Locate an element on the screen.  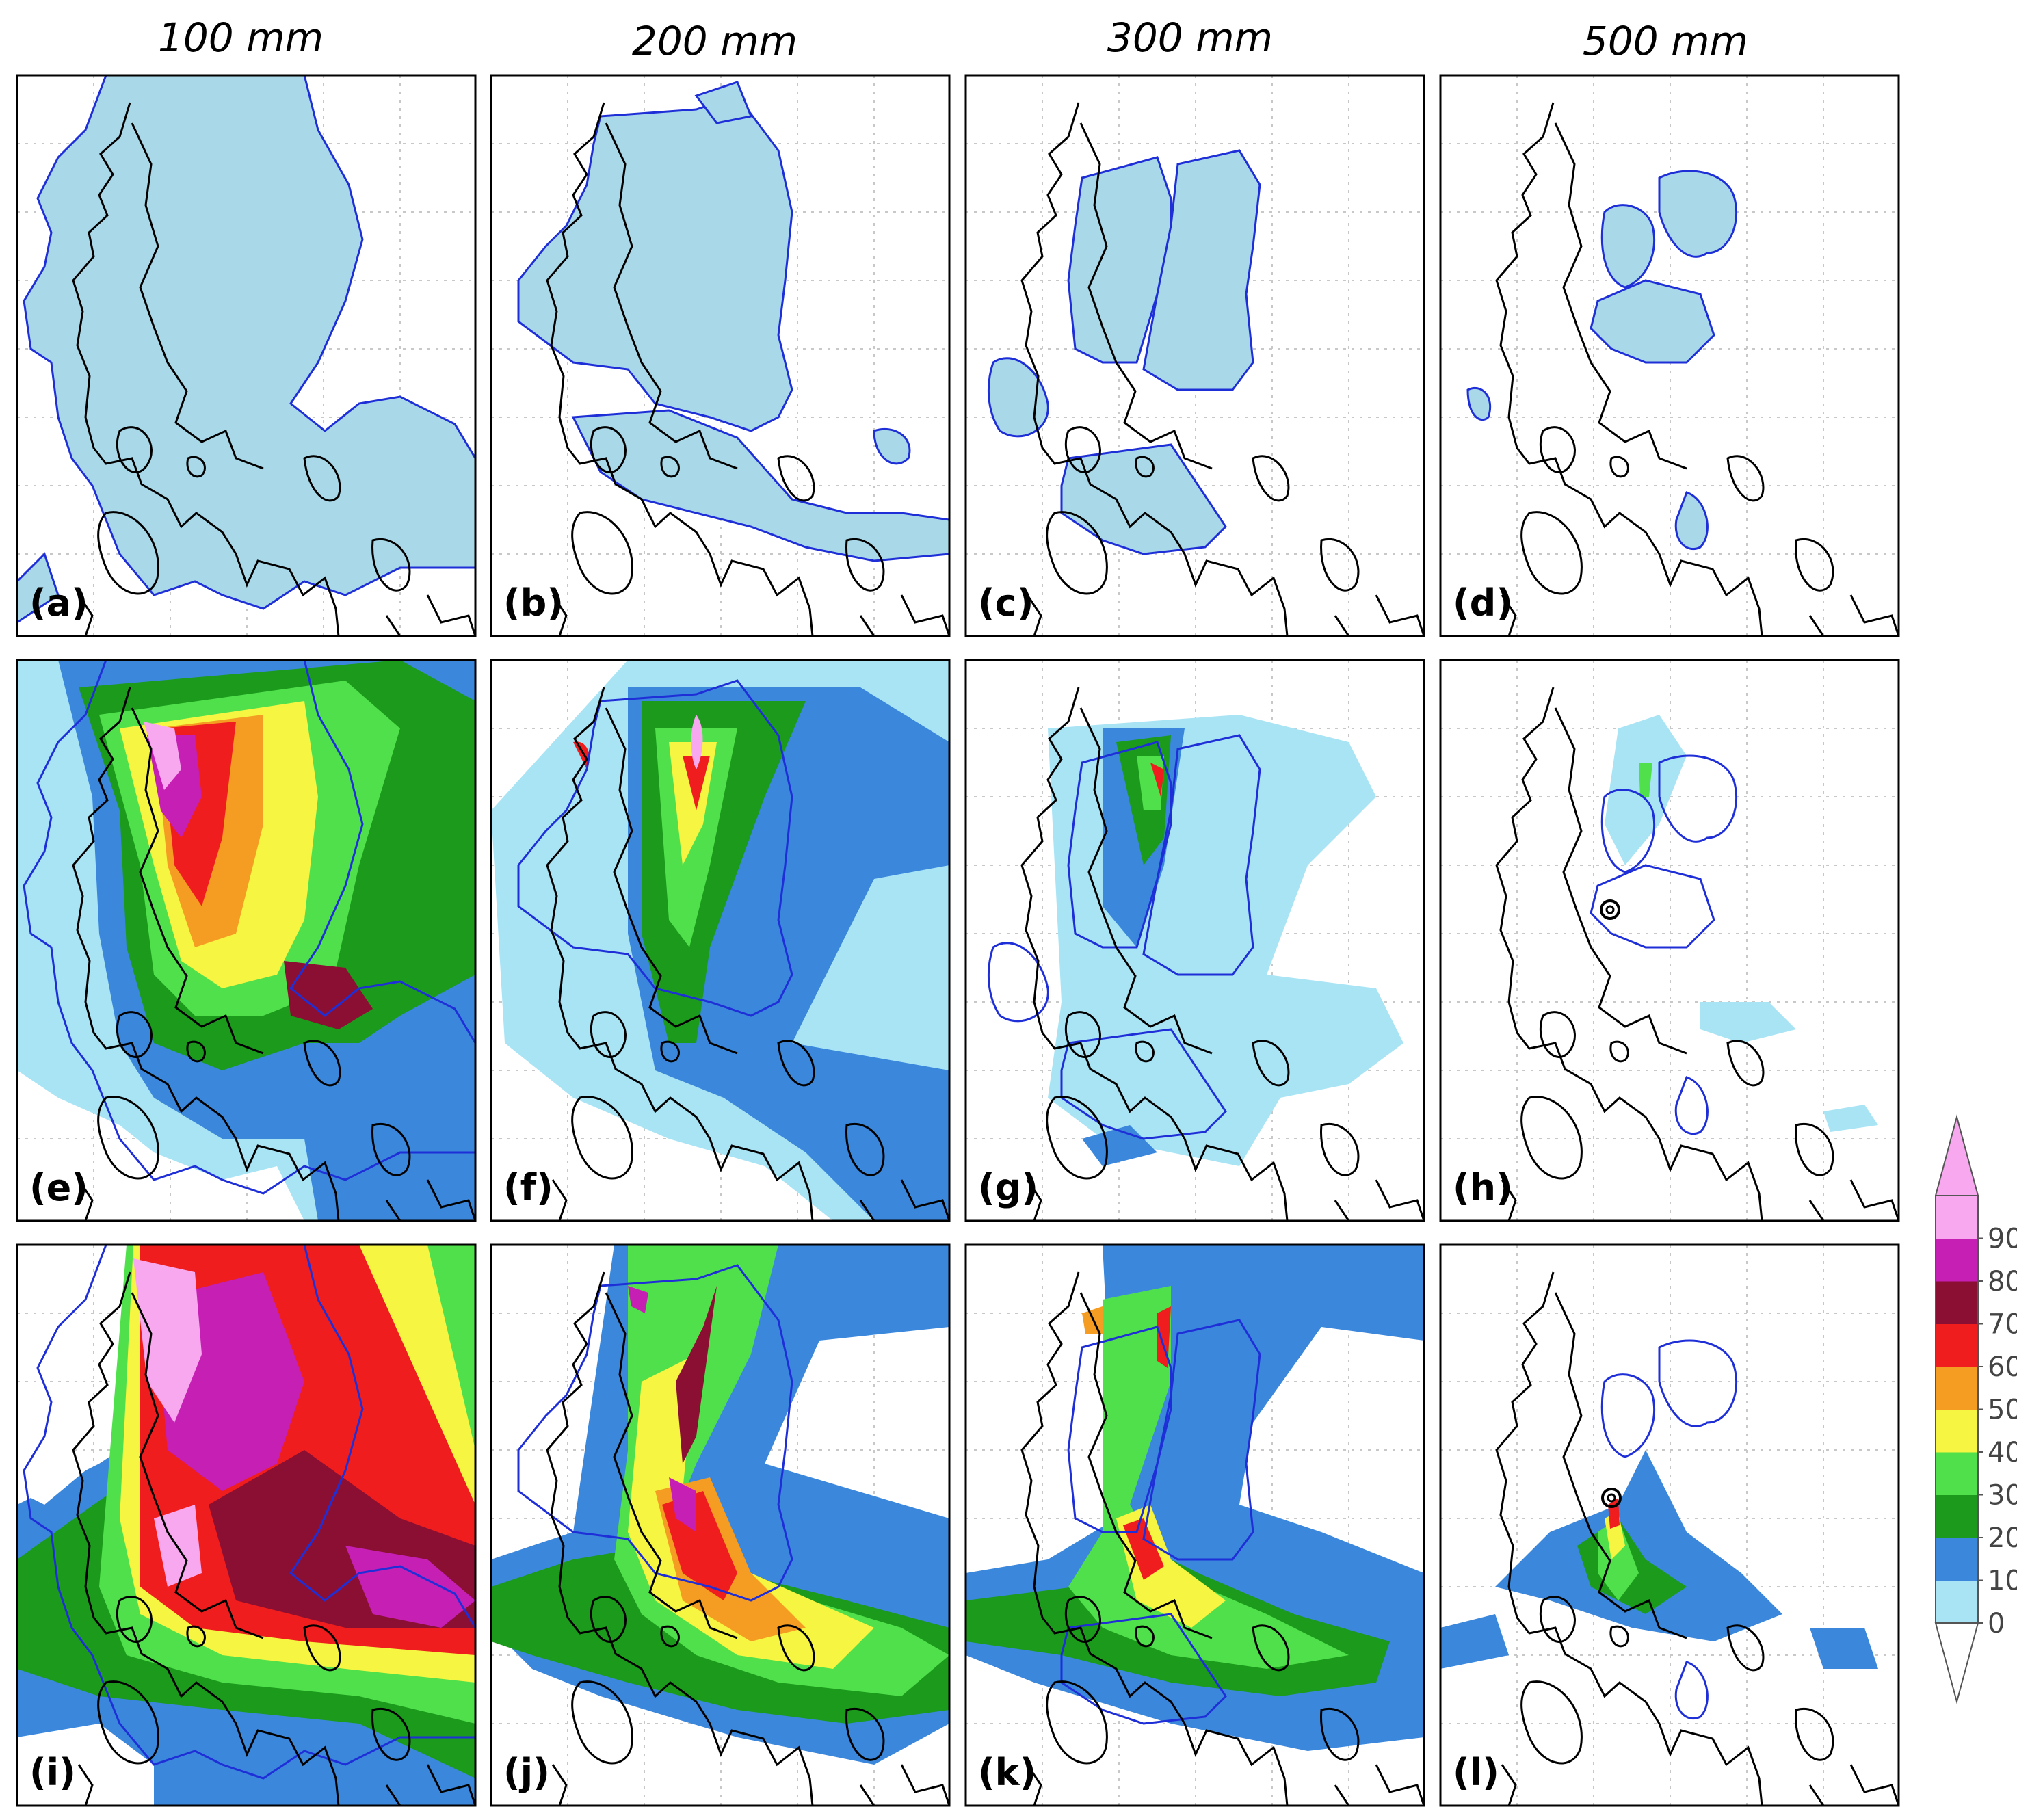
panel-label: (g) is located at coordinates (1008, 1187).